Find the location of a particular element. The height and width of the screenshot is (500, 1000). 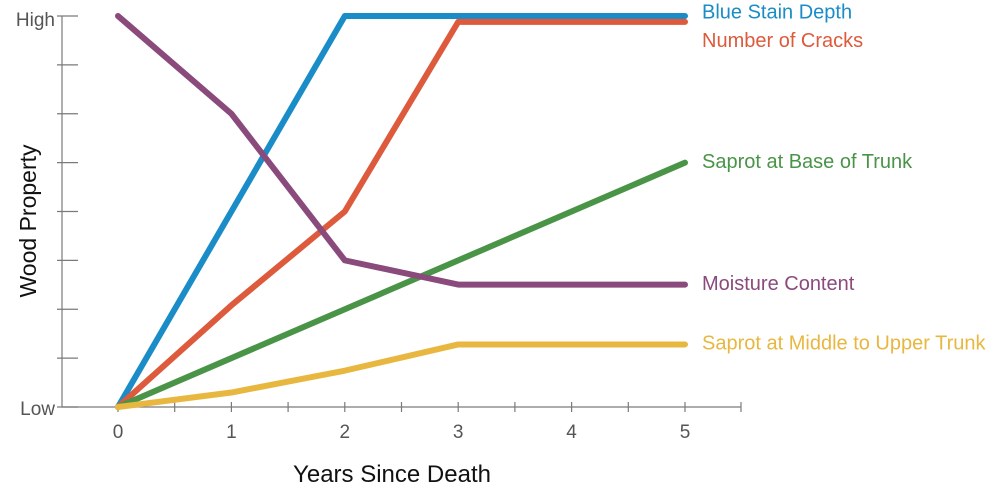

x-axis-label: Years Since Death is located at coordinates (392, 474).